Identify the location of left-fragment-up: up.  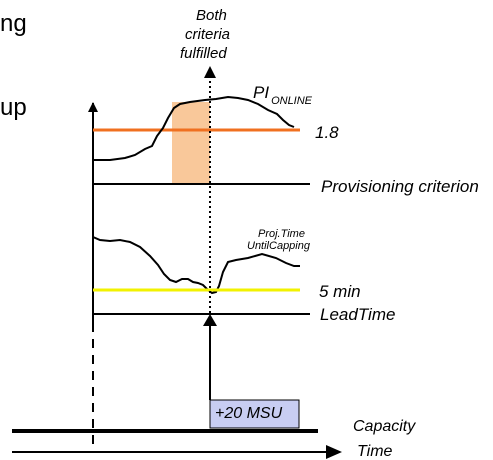
(13, 107).